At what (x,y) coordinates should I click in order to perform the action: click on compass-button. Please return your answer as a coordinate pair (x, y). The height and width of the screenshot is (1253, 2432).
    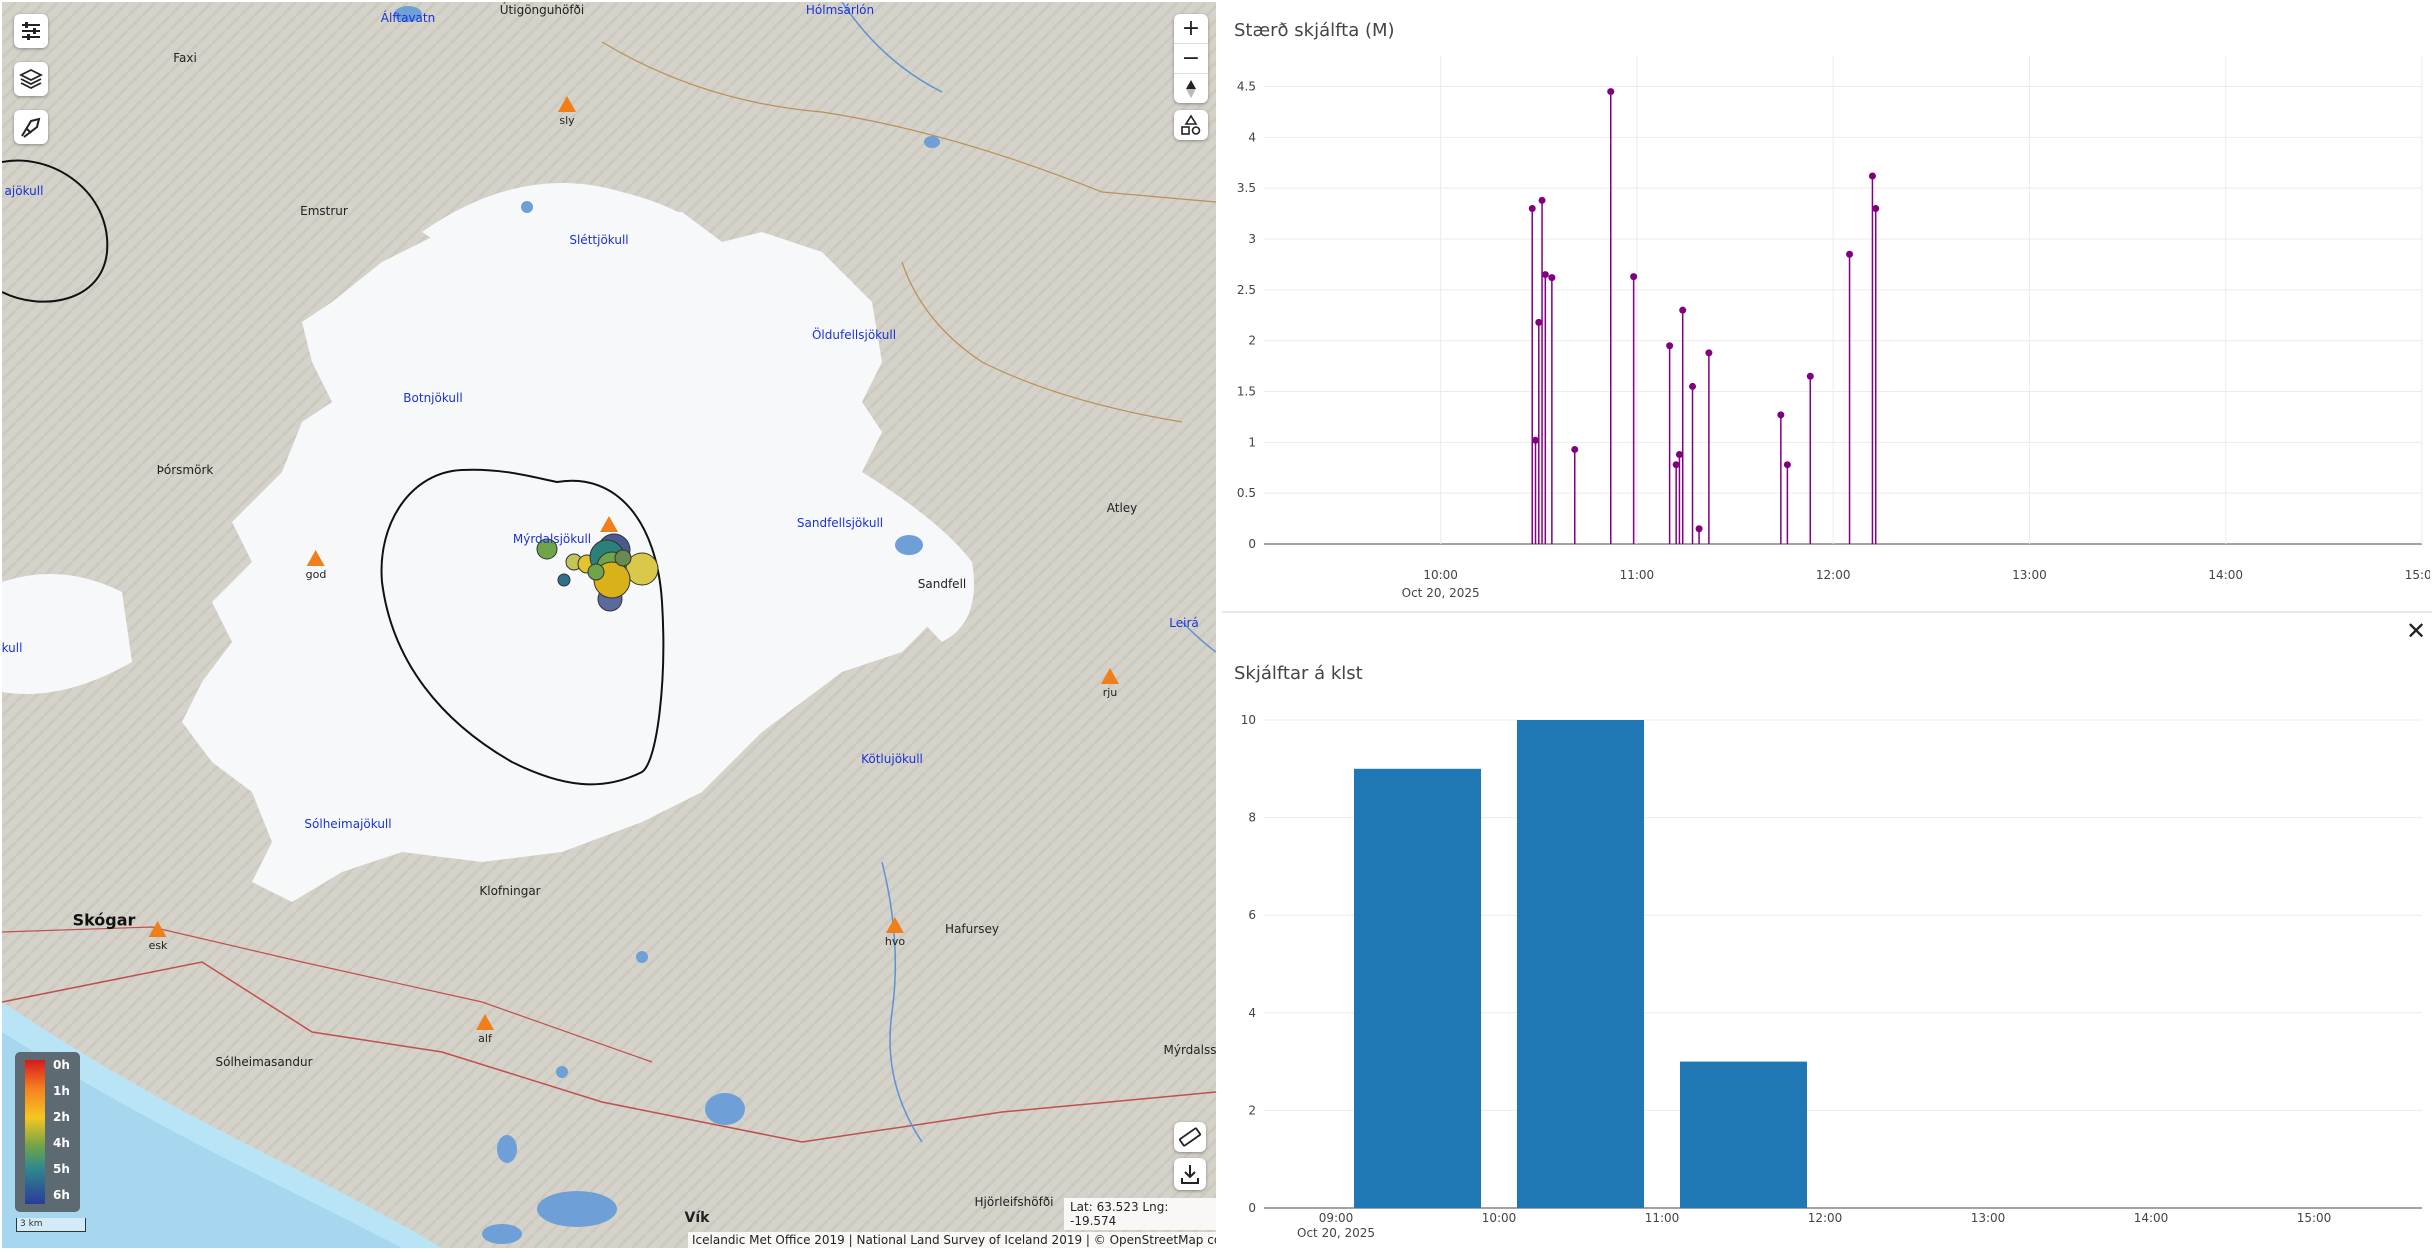
    Looking at the image, I should click on (1191, 88).